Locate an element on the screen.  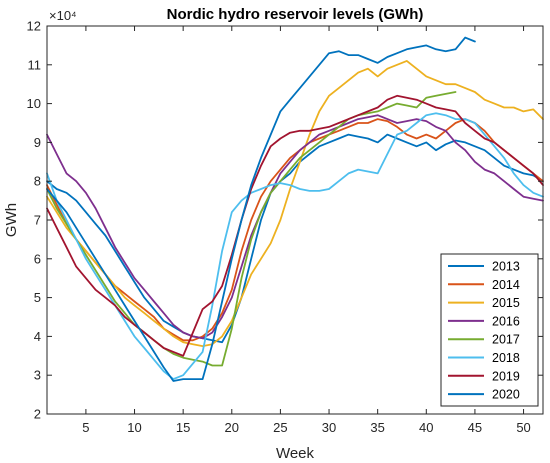
y-tick-label: 6 is located at coordinates (37, 258).